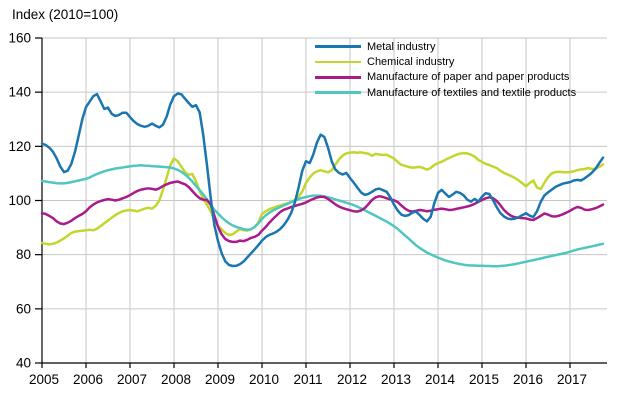 The image size is (620, 400). What do you see at coordinates (88, 379) in the screenshot?
I see `x-tick-label: 2006` at bounding box center [88, 379].